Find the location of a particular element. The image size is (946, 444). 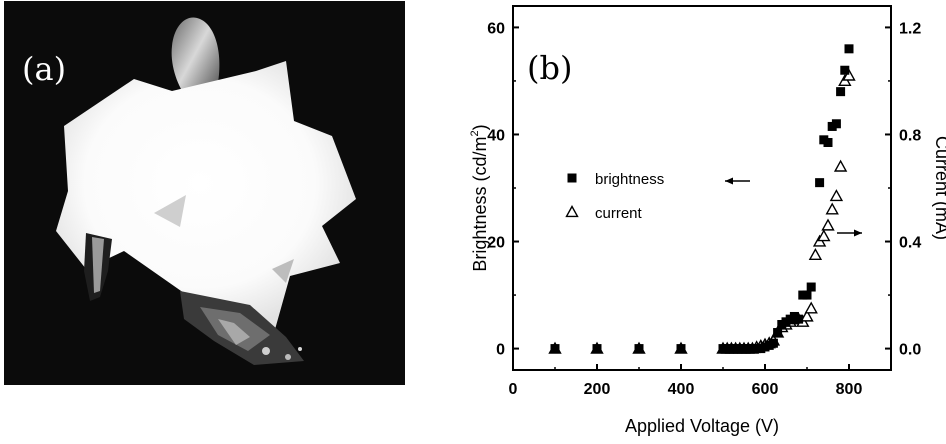

x-tick-label: 200 is located at coordinates (597, 389).